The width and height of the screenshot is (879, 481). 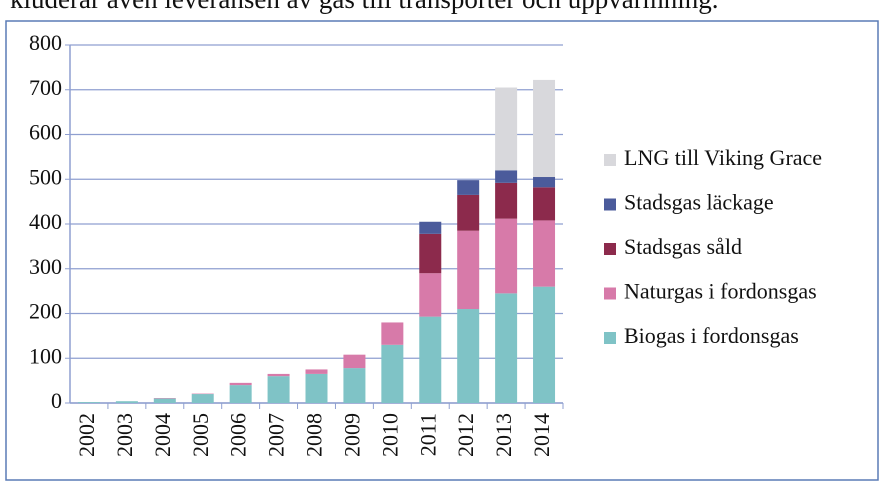 I want to click on legend-label: LNG till Viking Grace, so click(x=723, y=157).